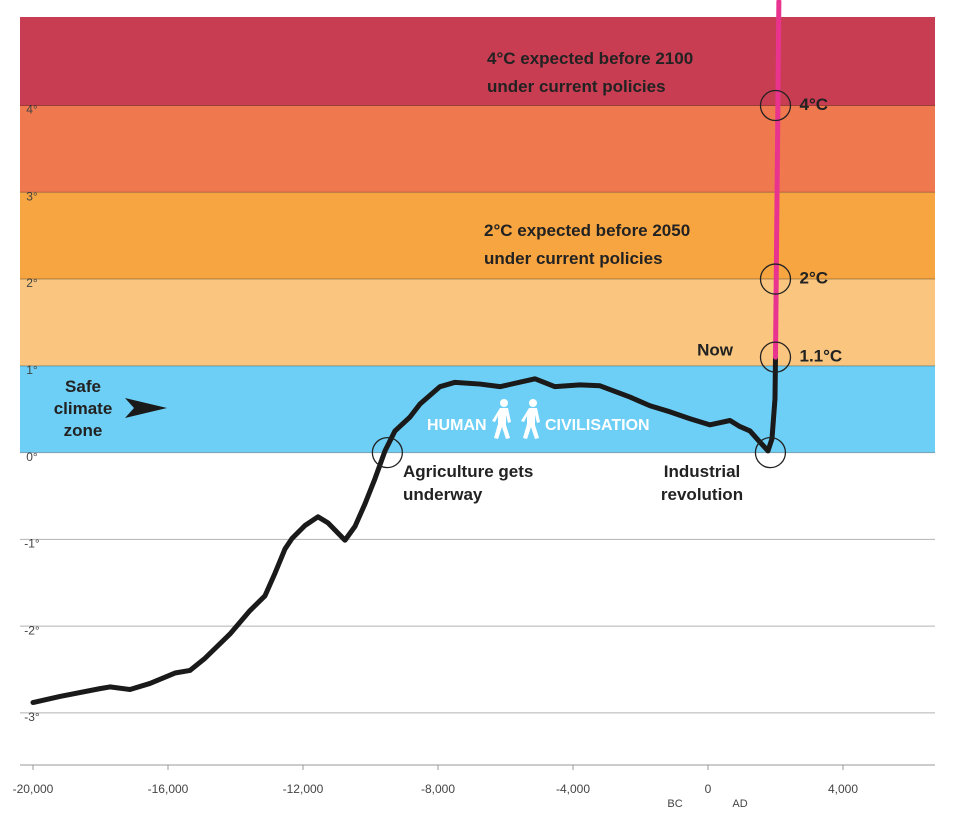 This screenshot has height=831, width=958. I want to click on safe-zone-arrow, so click(146, 408).